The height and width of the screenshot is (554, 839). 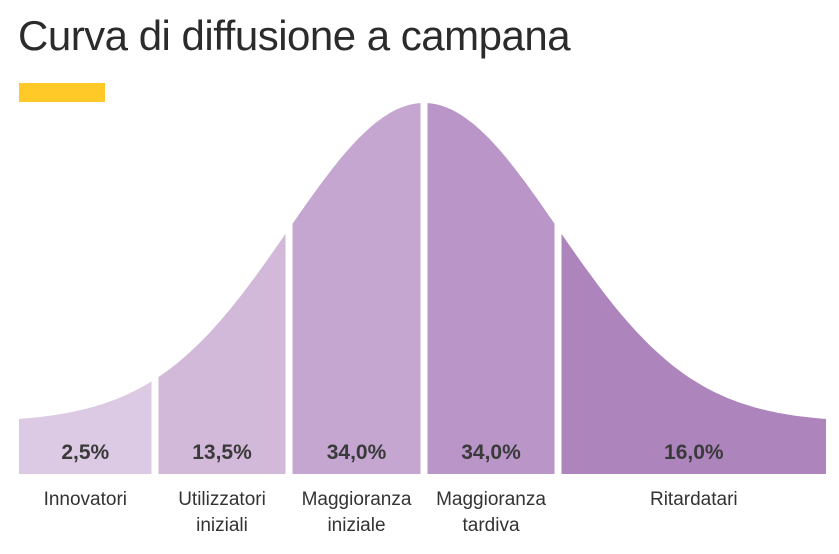 What do you see at coordinates (222, 452) in the screenshot?
I see `value-label-2: 13,5%` at bounding box center [222, 452].